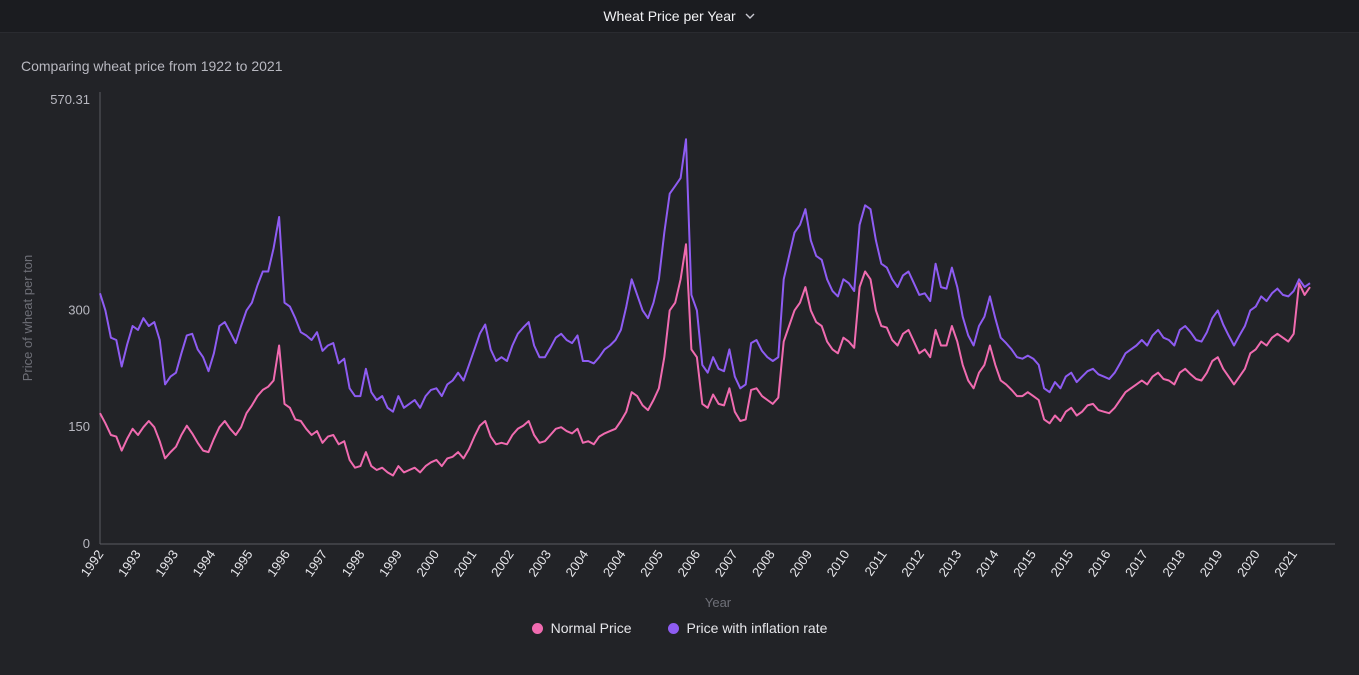  Describe the element at coordinates (838, 563) in the screenshot. I see `x-tick-label: 2010` at that location.